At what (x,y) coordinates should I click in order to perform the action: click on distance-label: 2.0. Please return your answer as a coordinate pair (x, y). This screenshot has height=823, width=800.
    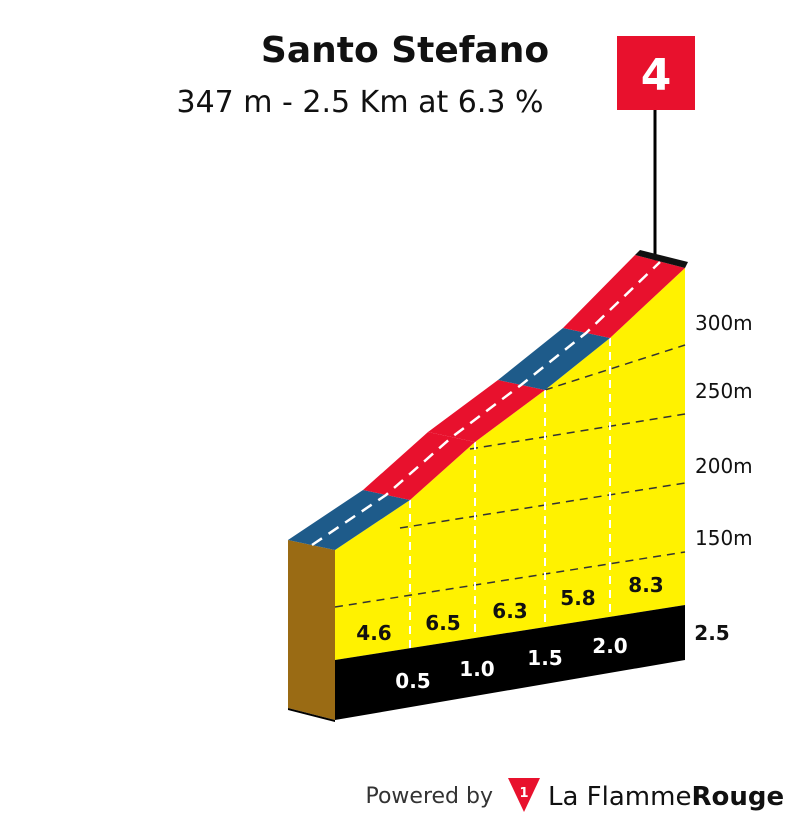
    Looking at the image, I should click on (609, 646).